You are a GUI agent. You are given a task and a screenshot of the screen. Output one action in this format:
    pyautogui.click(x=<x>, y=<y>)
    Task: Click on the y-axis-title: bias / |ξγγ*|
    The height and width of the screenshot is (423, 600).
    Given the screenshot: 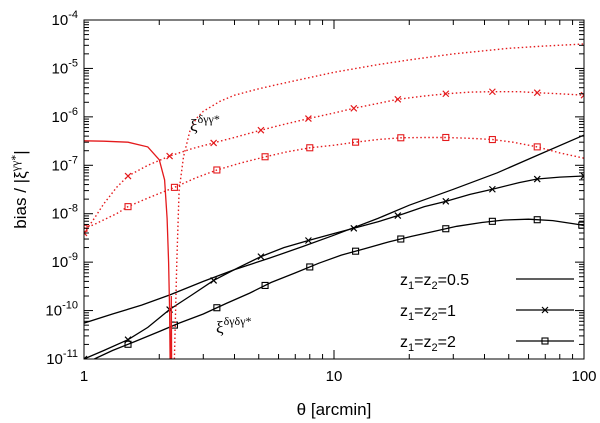 What is the action you would take?
    pyautogui.click(x=19, y=189)
    